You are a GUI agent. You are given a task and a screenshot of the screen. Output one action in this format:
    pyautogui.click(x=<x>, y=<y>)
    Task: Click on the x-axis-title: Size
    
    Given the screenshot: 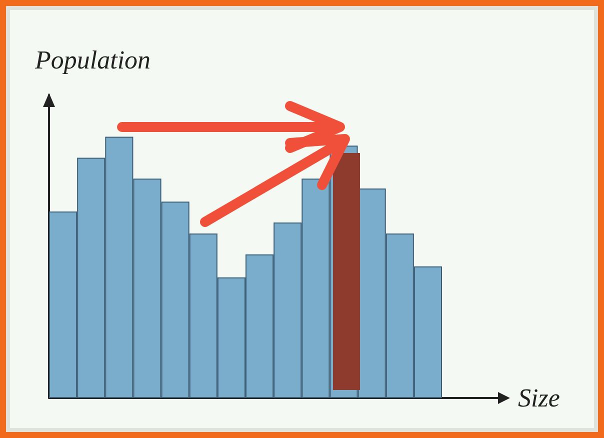 What is the action you would take?
    pyautogui.click(x=539, y=398)
    